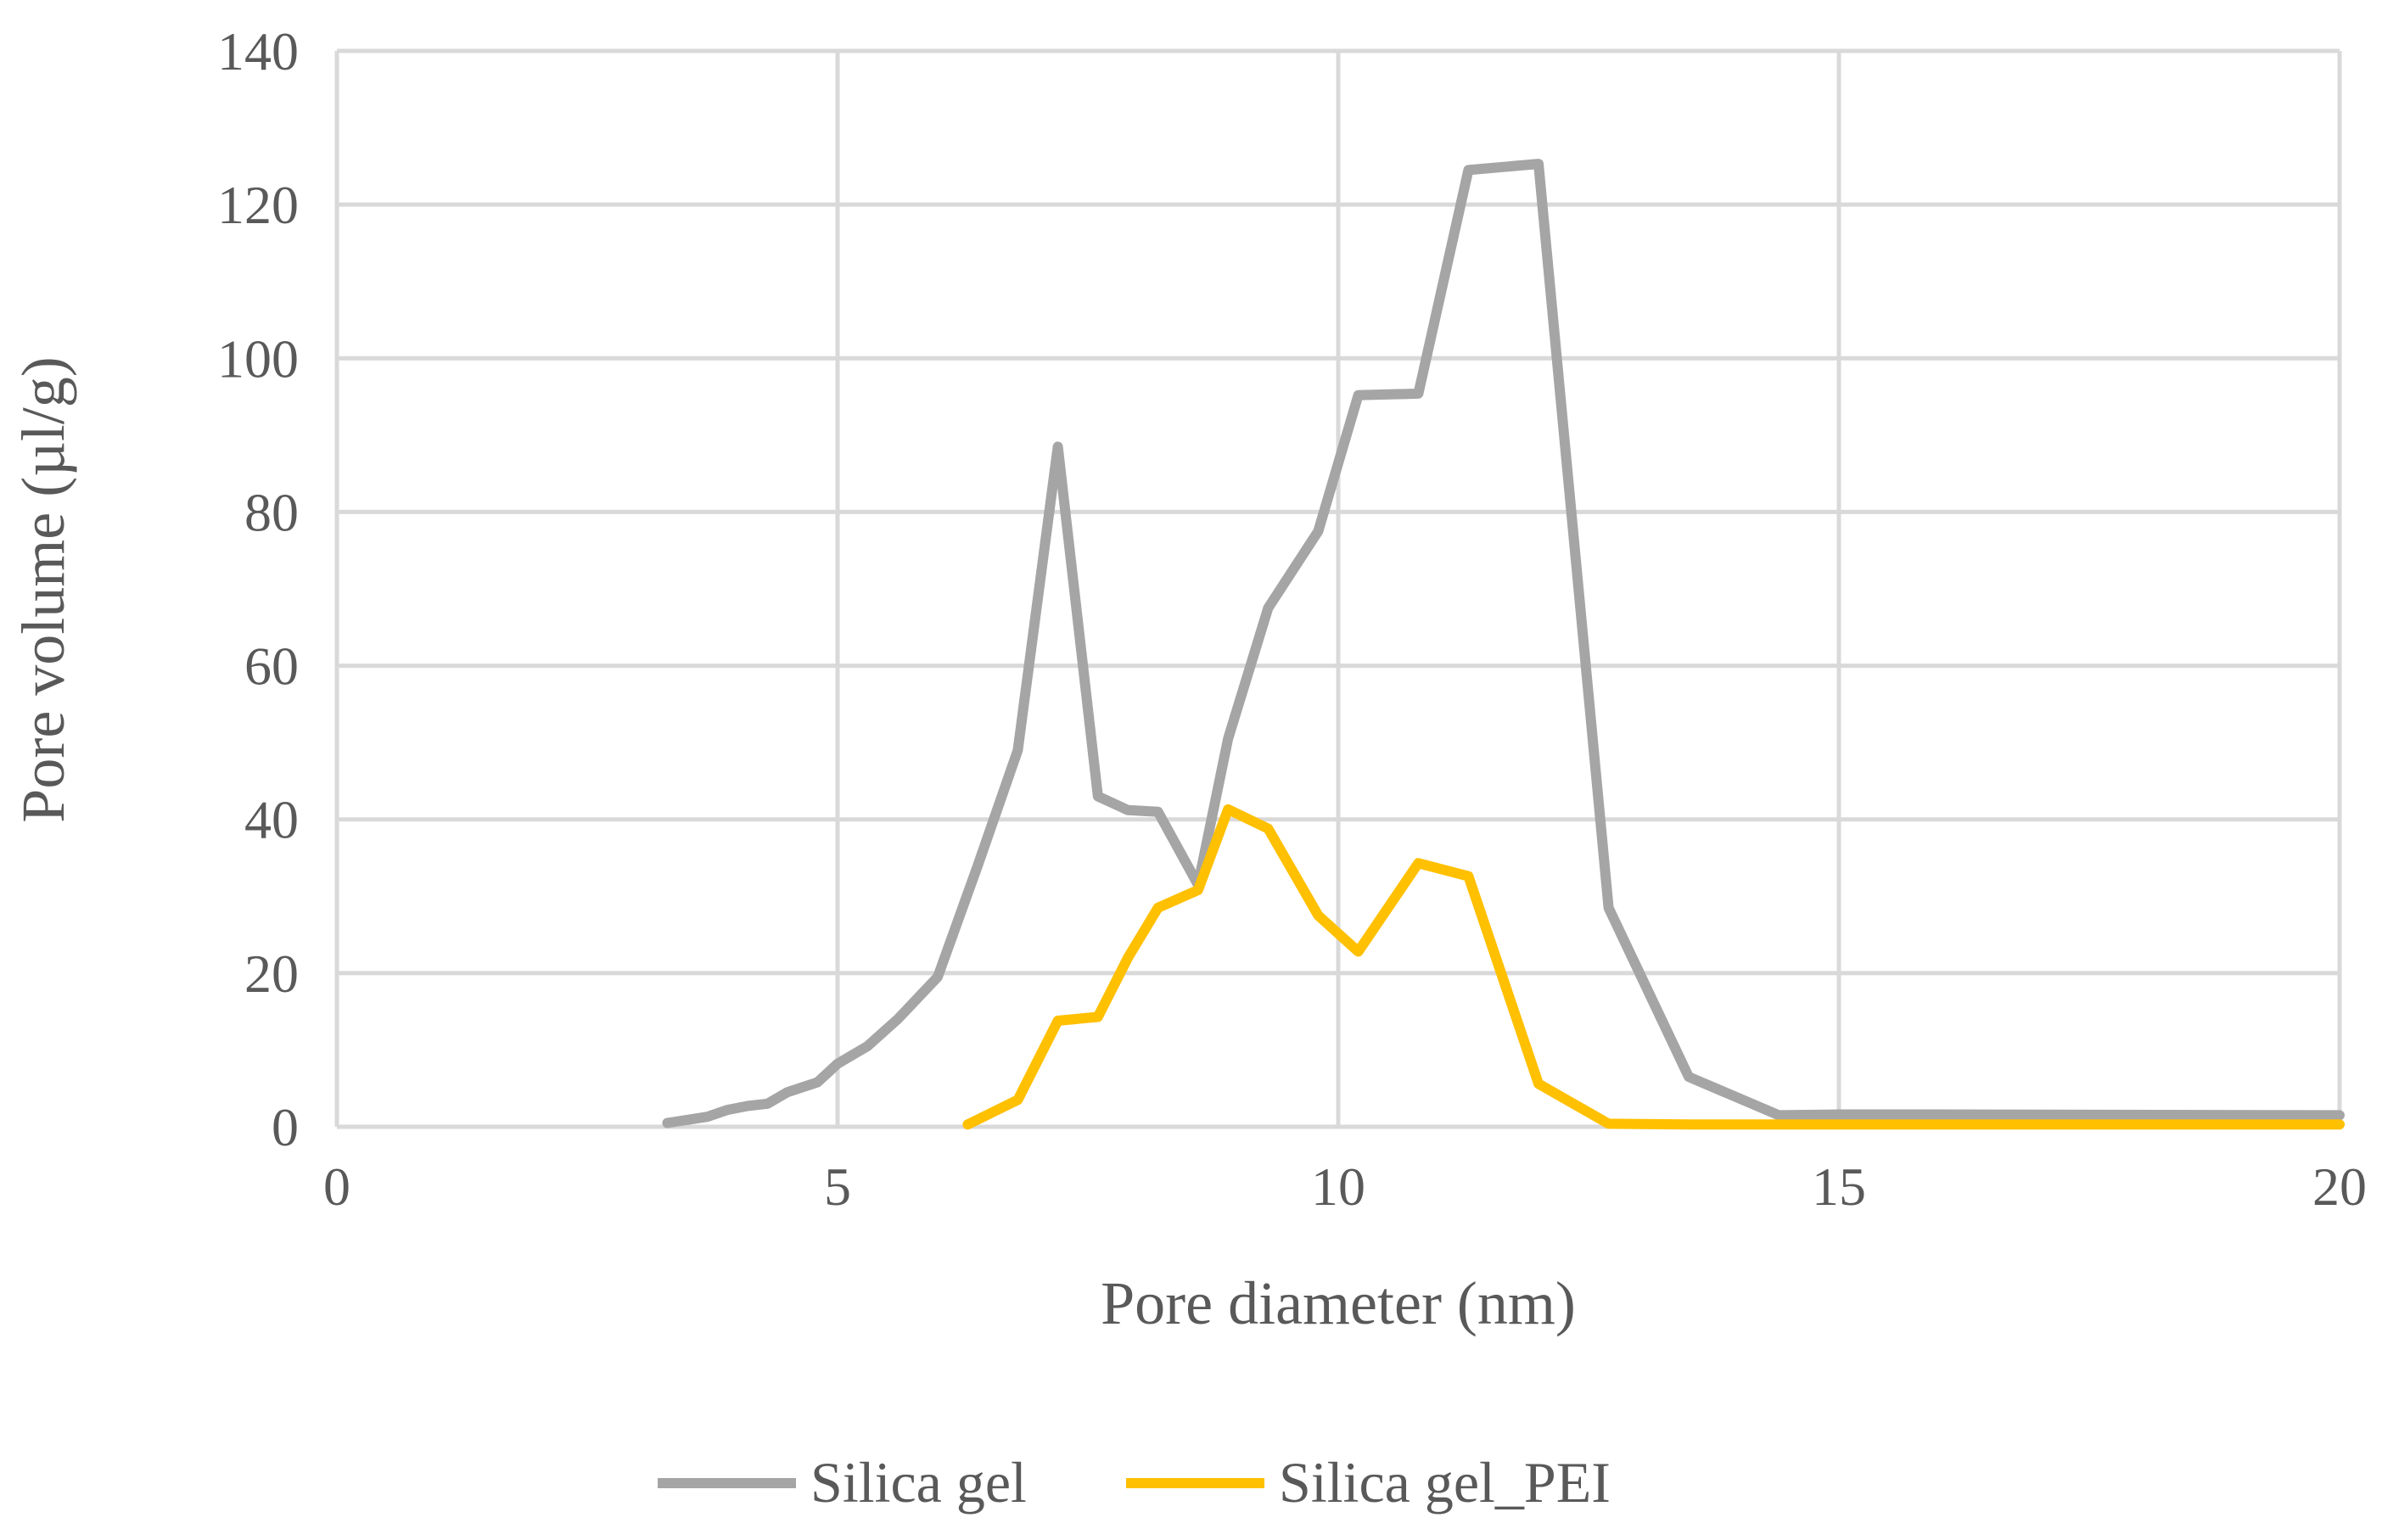  I want to click on legend-label-silica-gel: Silica gel, so click(918, 1482).